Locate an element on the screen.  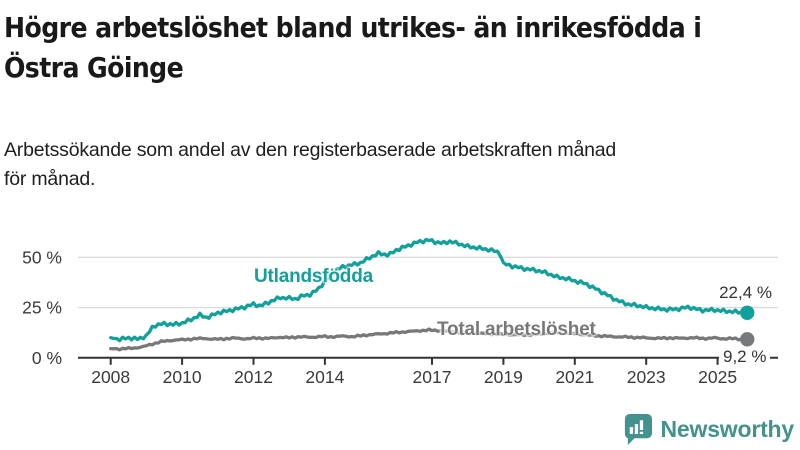
newsworthy-logo-icon is located at coordinates (638, 429).